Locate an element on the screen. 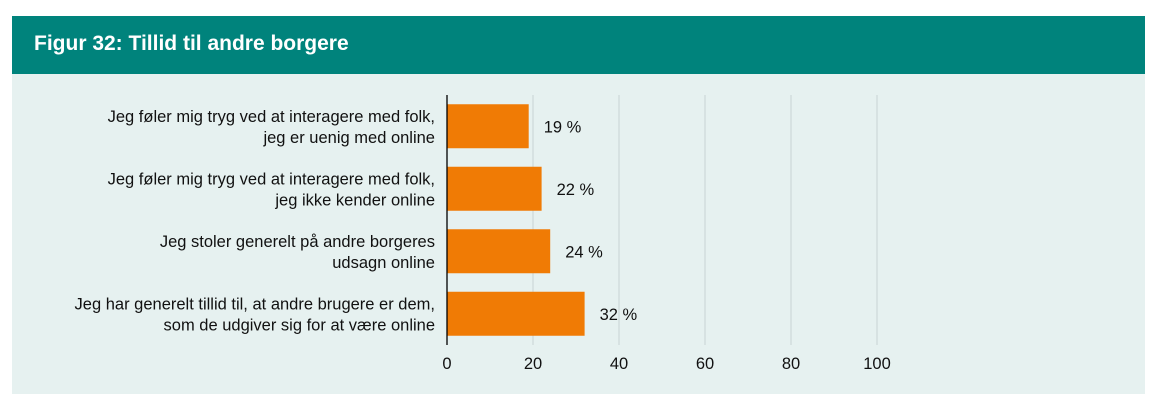 The height and width of the screenshot is (410, 1162). data-label-3: 24 % is located at coordinates (584, 252).